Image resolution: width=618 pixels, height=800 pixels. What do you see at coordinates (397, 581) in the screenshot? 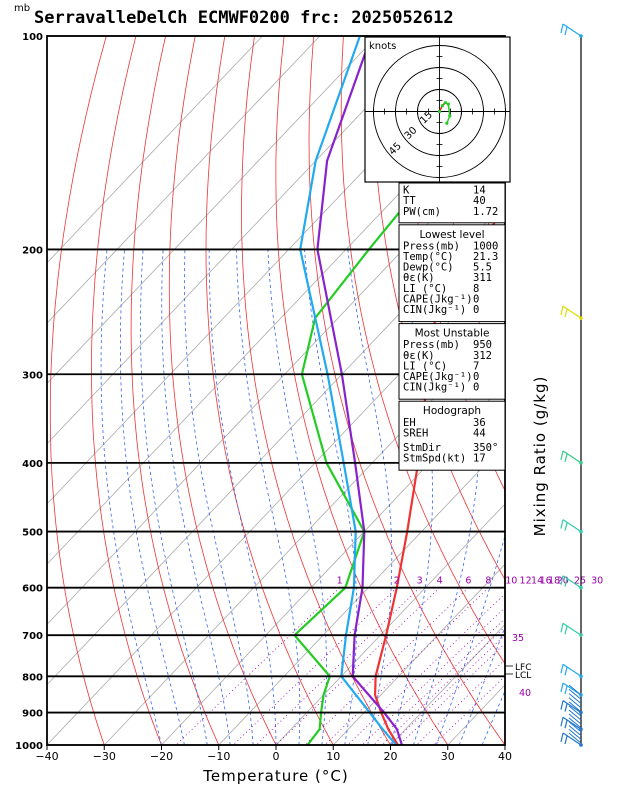
I see `mixing-ratio-label: 2` at bounding box center [397, 581].